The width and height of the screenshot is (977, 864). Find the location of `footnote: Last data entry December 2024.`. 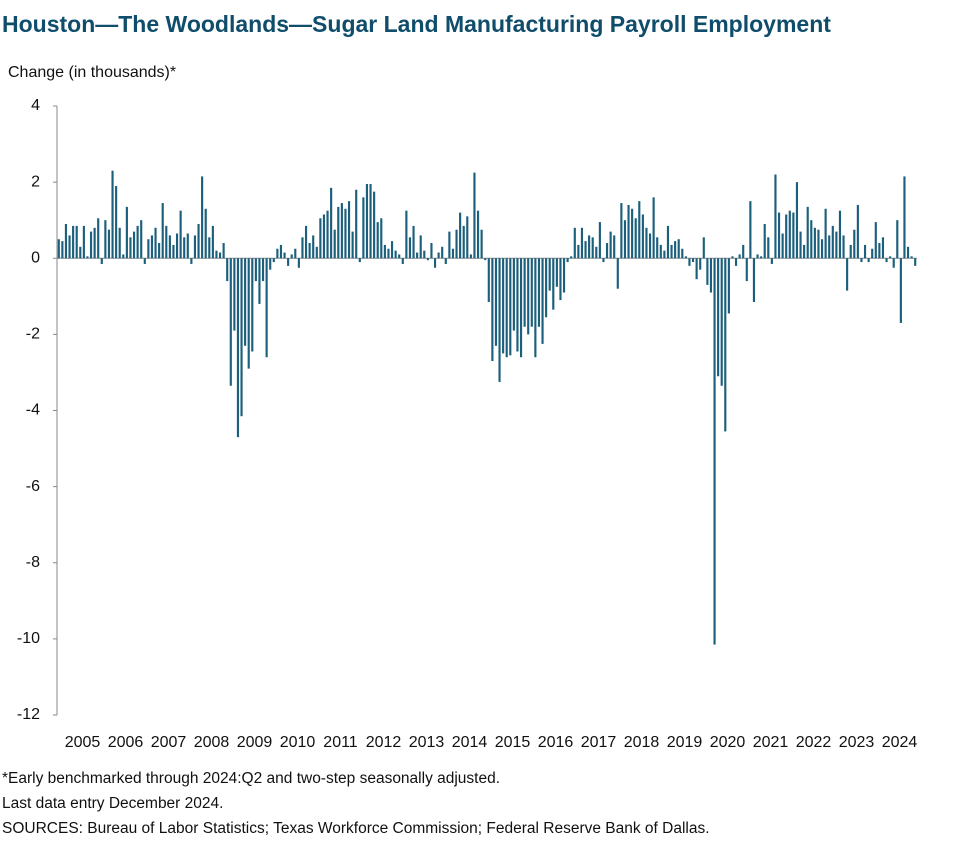

footnote: Last data entry December 2024. is located at coordinates (112, 803).